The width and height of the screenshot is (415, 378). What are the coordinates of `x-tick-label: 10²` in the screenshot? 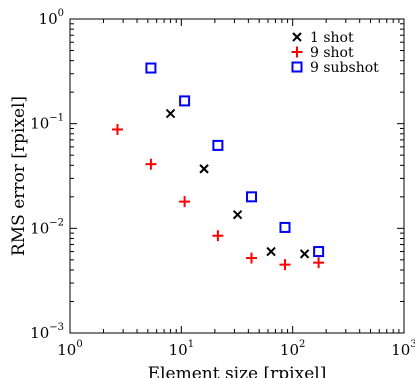 It's located at (292, 349).